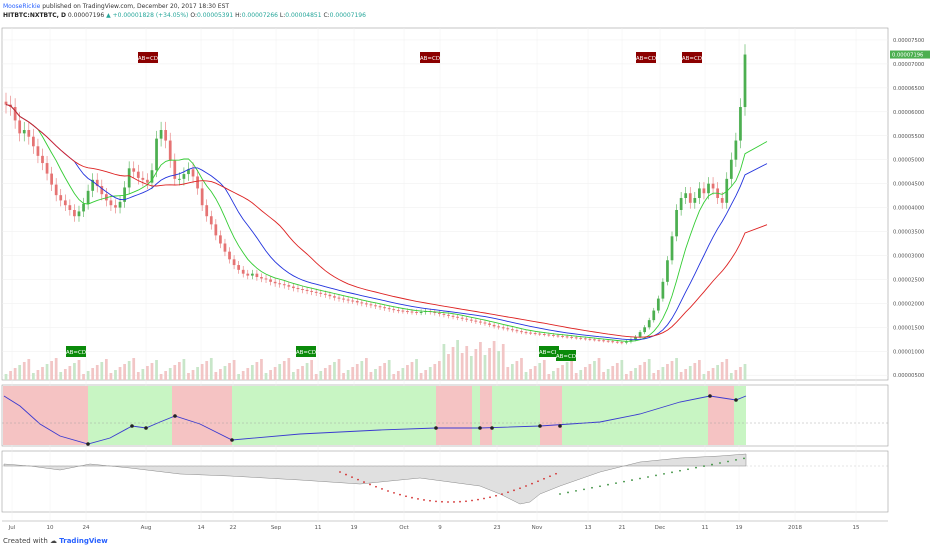  Describe the element at coordinates (908, 280) in the screenshot. I see `y-tick-label: 0.00002500` at that location.